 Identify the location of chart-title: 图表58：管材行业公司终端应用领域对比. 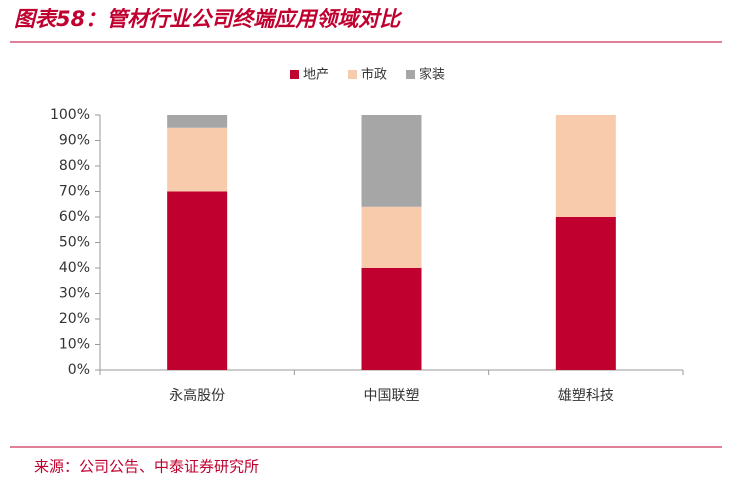
(208, 19).